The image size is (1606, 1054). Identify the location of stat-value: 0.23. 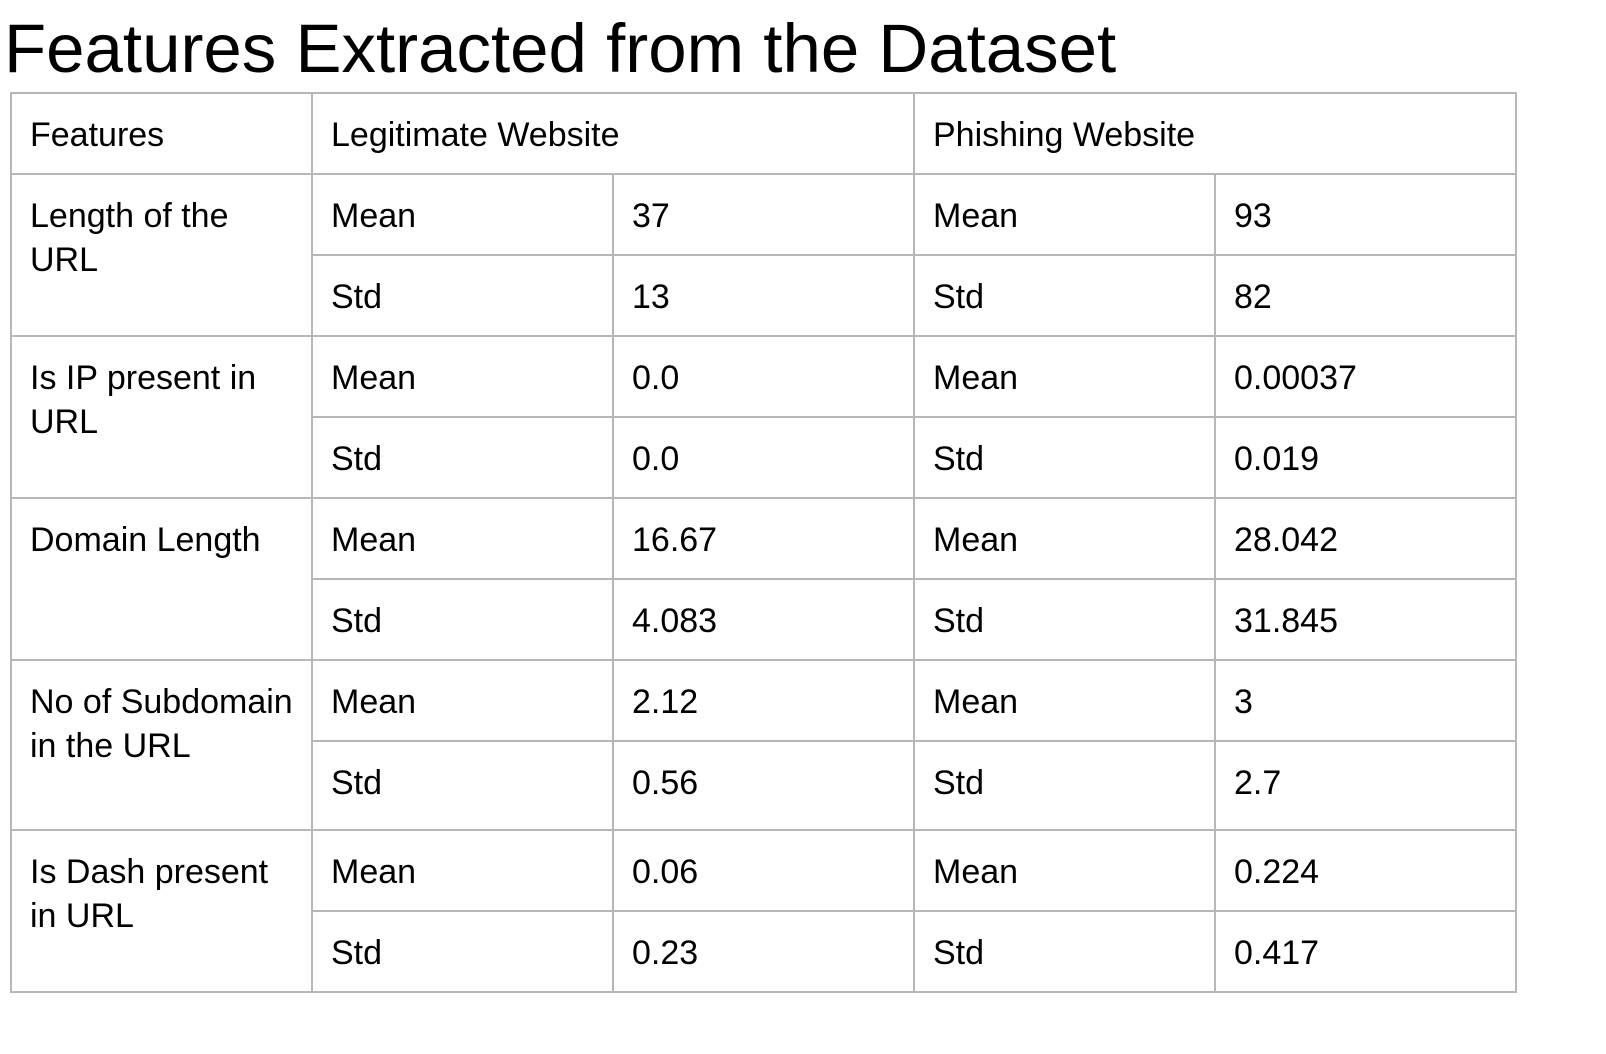
(763, 951).